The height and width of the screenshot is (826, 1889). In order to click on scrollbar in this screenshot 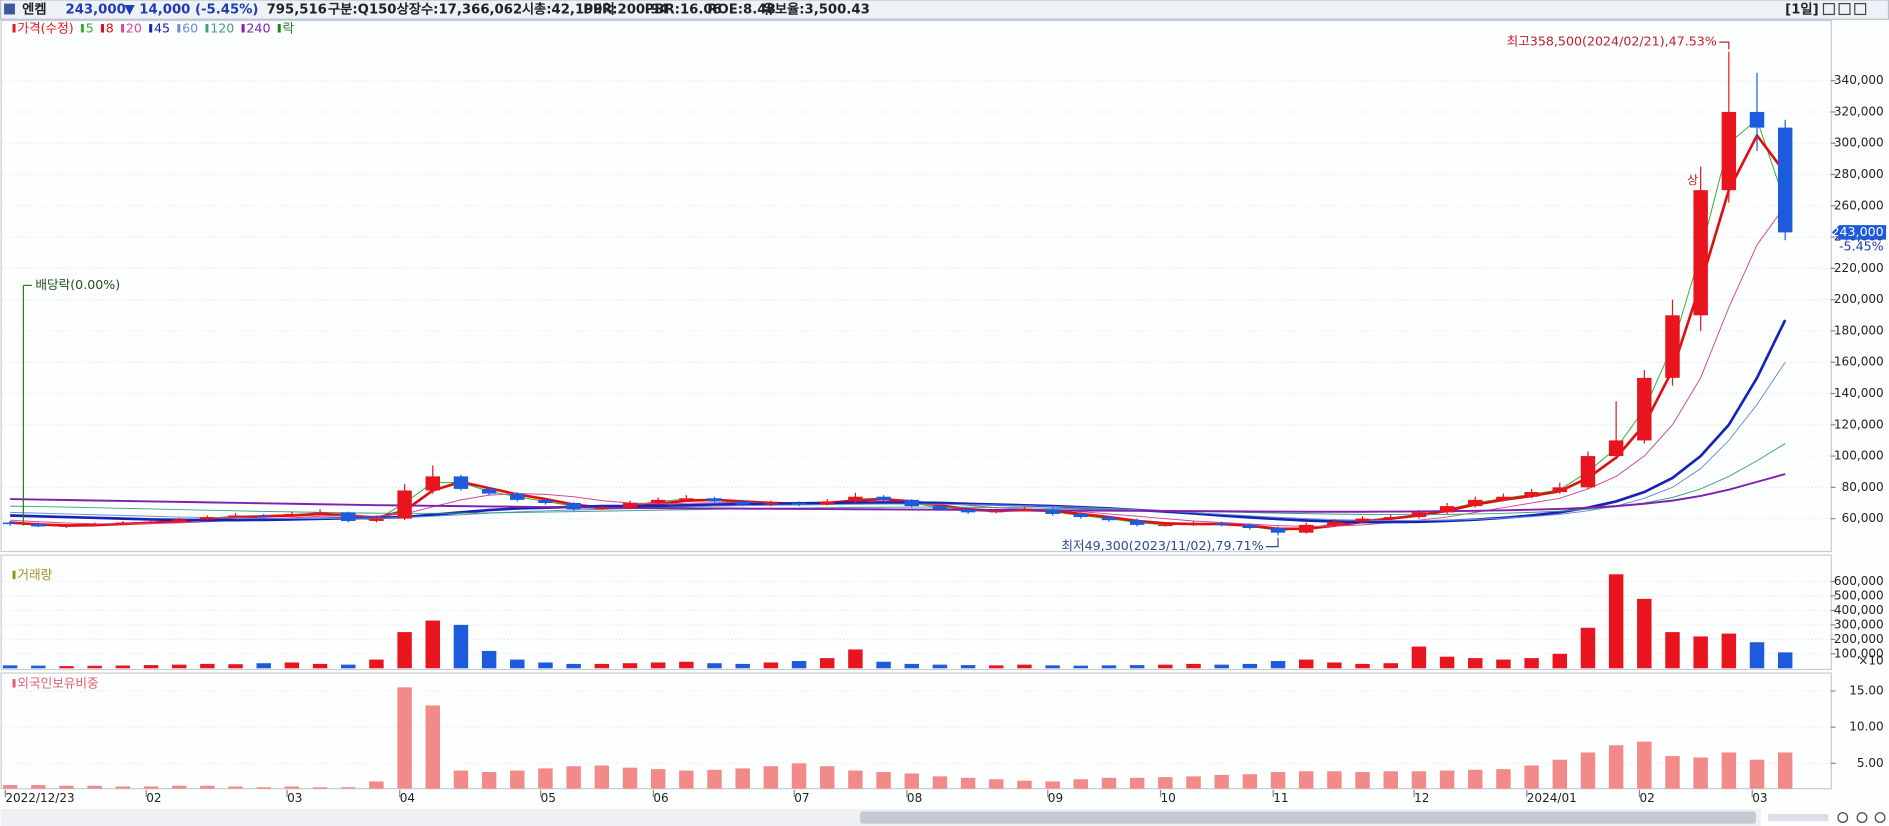, I will do `click(943, 817)`.